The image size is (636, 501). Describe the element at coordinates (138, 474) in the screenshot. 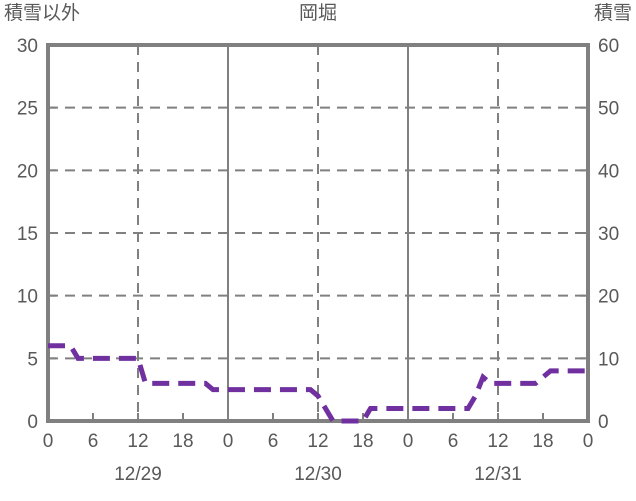

I see `svg-text: 12/29` at that location.